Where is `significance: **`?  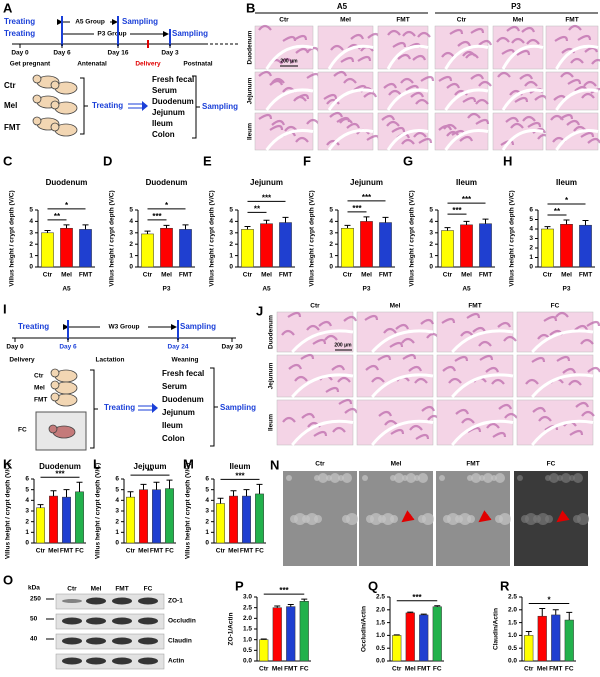 significance: ** is located at coordinates (57, 216).